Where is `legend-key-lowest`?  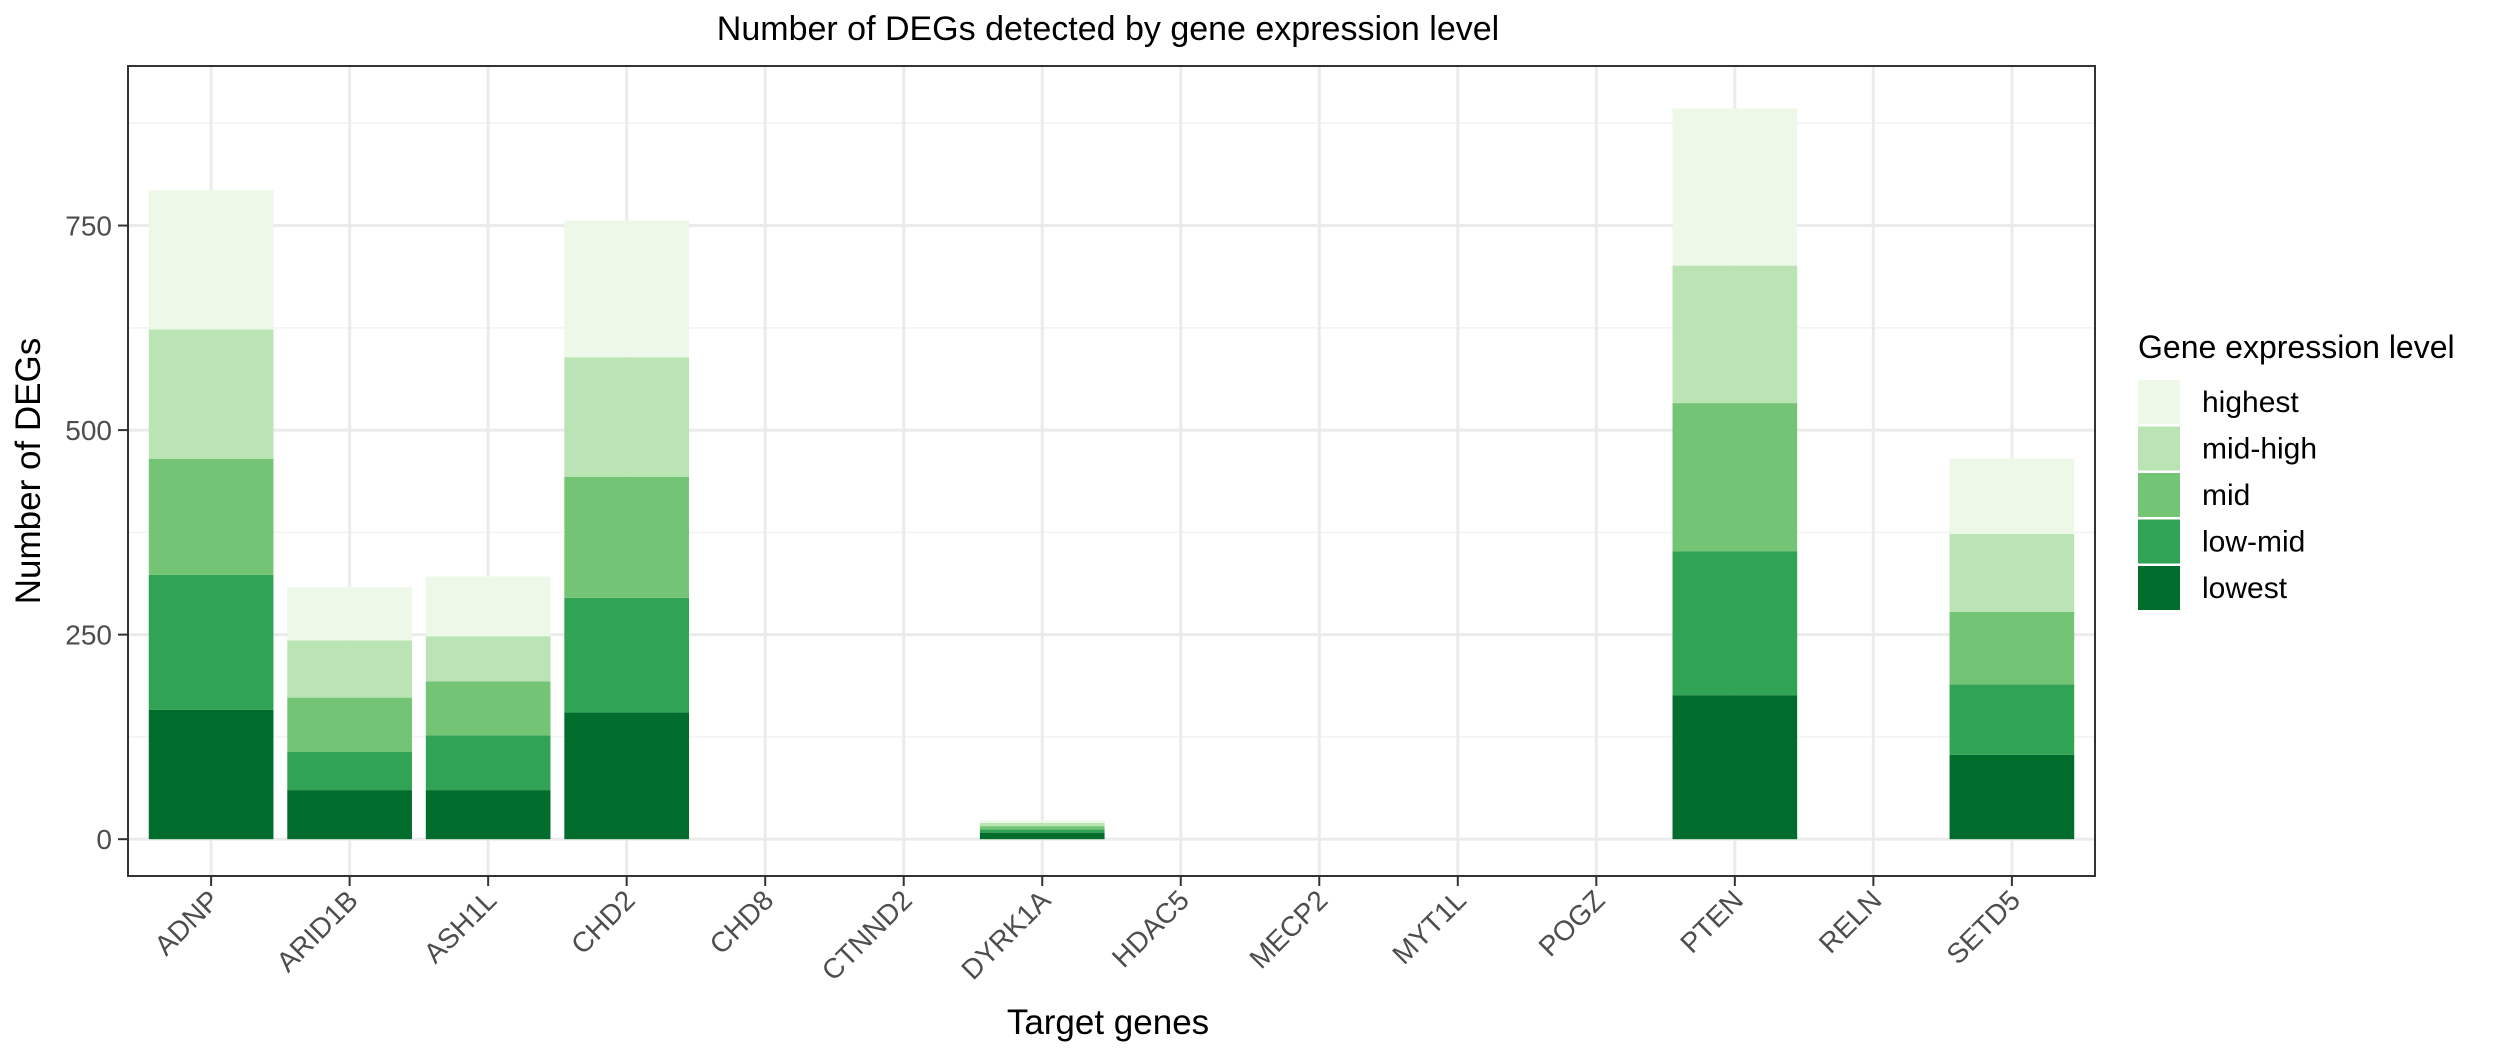 legend-key-lowest is located at coordinates (2159, 588).